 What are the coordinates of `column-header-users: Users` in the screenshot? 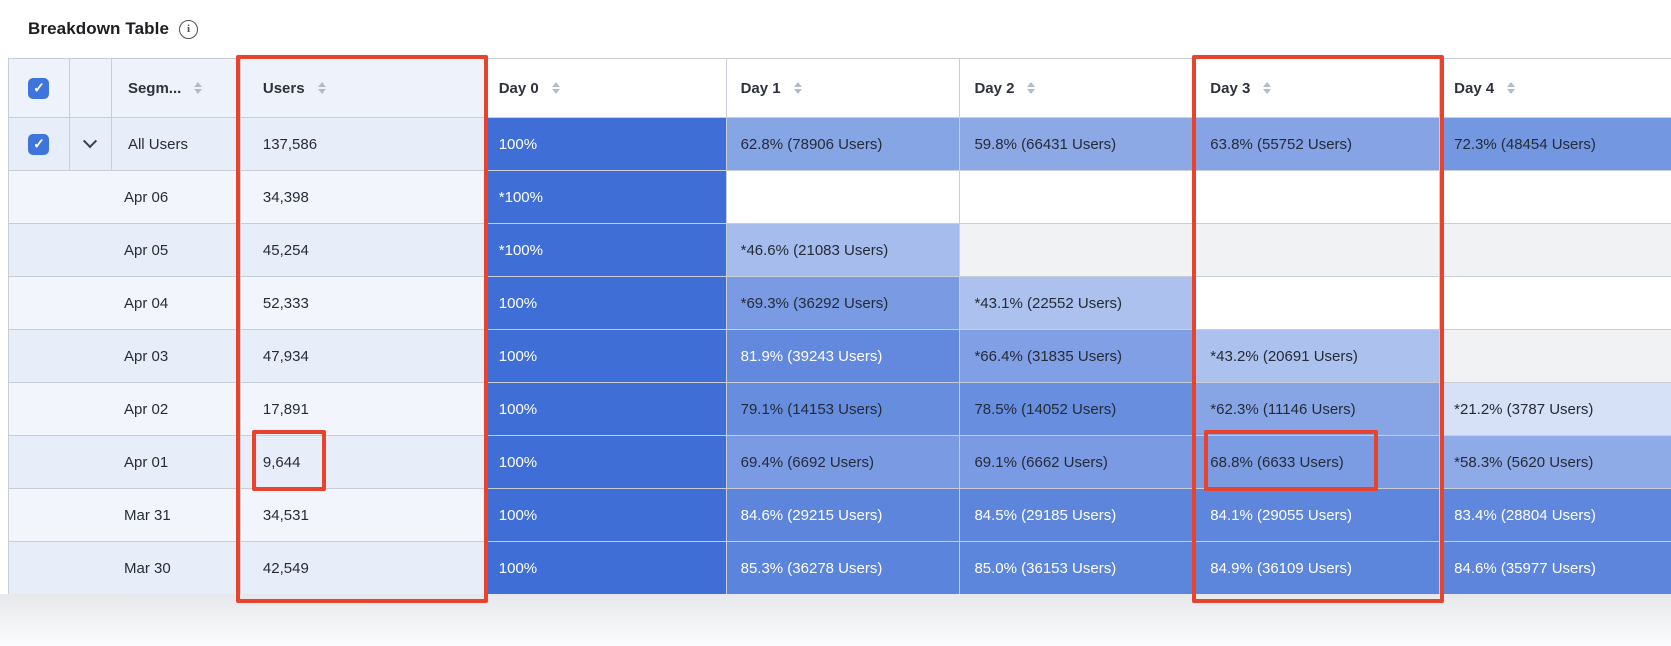 It's located at (362, 88).